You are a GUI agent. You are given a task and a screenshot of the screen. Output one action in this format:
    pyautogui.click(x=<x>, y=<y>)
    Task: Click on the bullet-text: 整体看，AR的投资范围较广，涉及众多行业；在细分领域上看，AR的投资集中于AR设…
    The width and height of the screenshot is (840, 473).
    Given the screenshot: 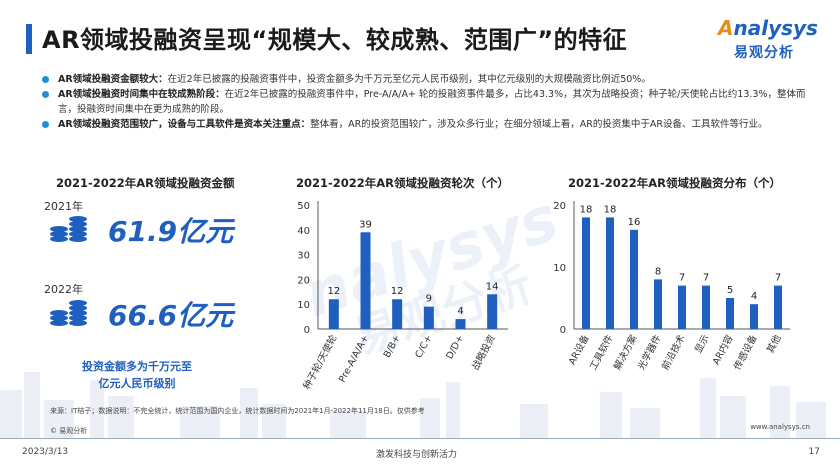 What is the action you would take?
    pyautogui.click(x=539, y=124)
    